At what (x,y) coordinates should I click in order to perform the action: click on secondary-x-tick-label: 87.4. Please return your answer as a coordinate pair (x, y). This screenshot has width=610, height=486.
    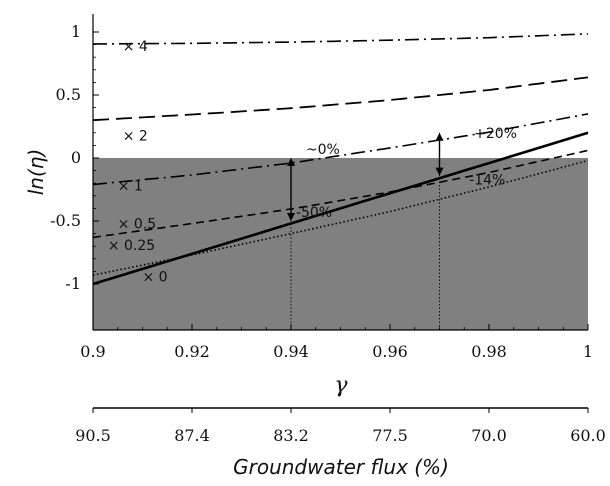
    Looking at the image, I should click on (192, 435).